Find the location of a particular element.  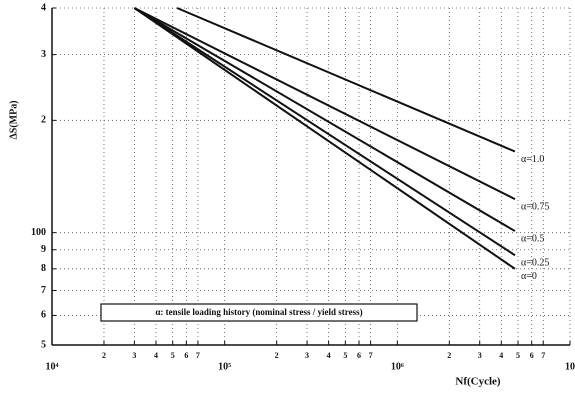

x-tick-label: 10⁵ is located at coordinates (224, 366).